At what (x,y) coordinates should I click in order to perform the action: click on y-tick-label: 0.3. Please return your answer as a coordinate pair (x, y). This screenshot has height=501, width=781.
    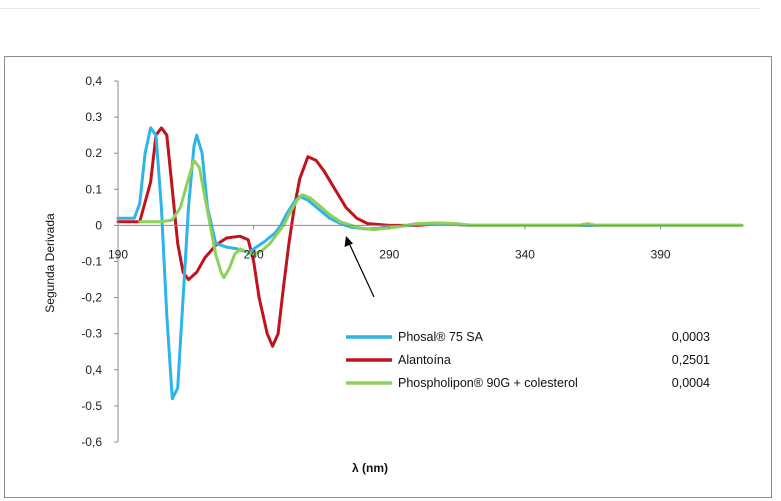
    Looking at the image, I should click on (93, 117).